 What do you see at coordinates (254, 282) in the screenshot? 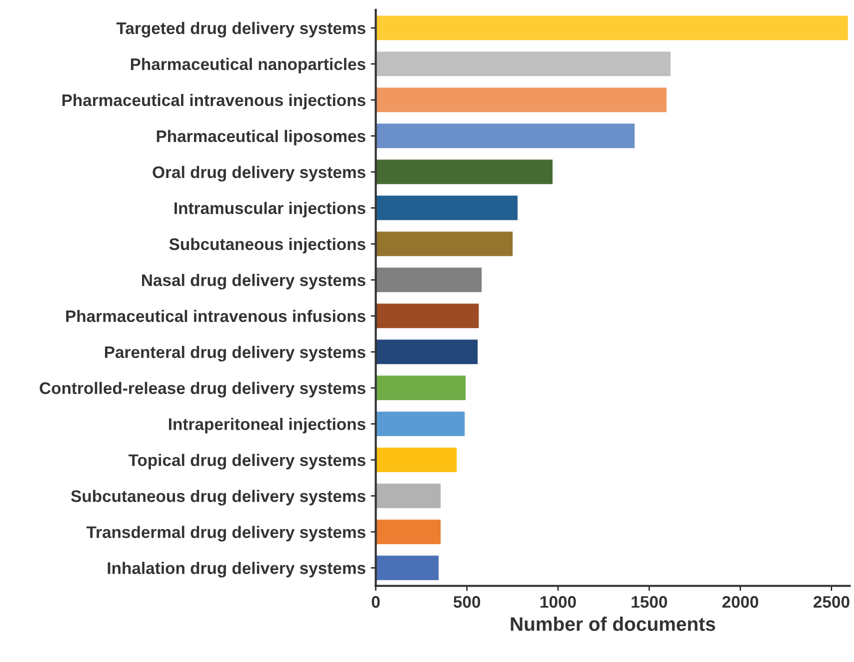
I see `y-tick-label: Nasal drug delivery systems` at bounding box center [254, 282].